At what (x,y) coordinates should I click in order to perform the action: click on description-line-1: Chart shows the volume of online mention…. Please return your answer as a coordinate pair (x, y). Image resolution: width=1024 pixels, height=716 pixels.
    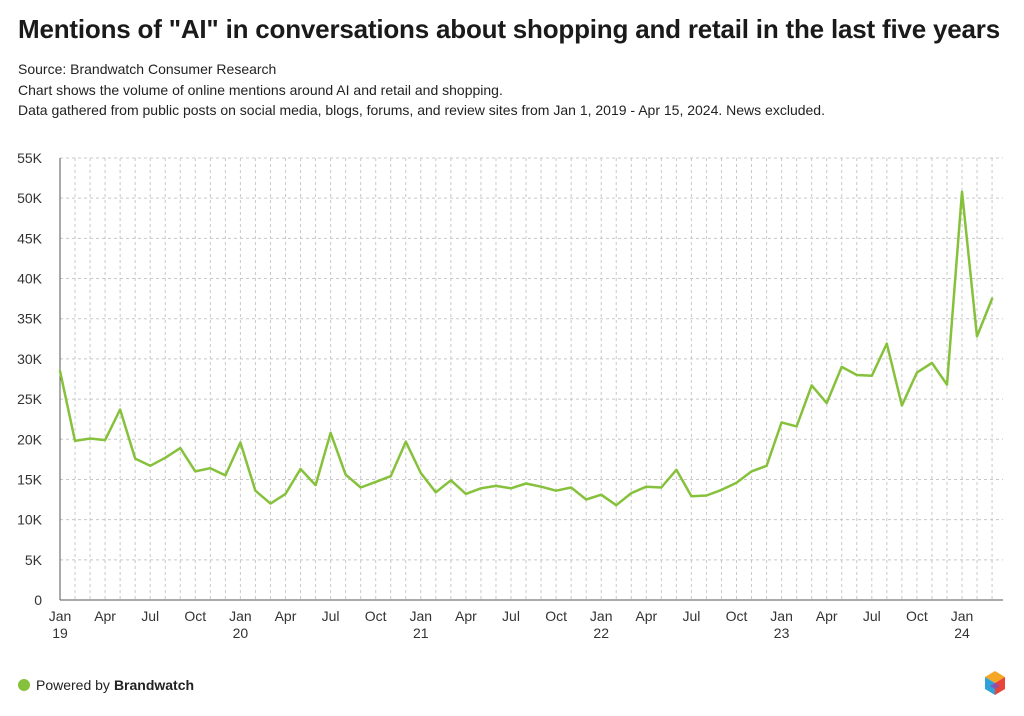
    Looking at the image, I should click on (260, 90).